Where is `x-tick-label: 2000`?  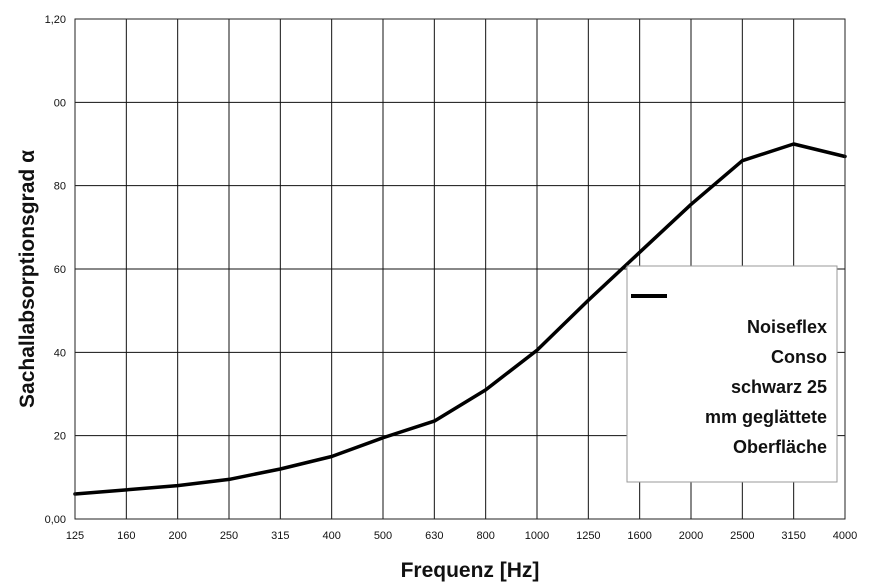 x-tick-label: 2000 is located at coordinates (691, 536).